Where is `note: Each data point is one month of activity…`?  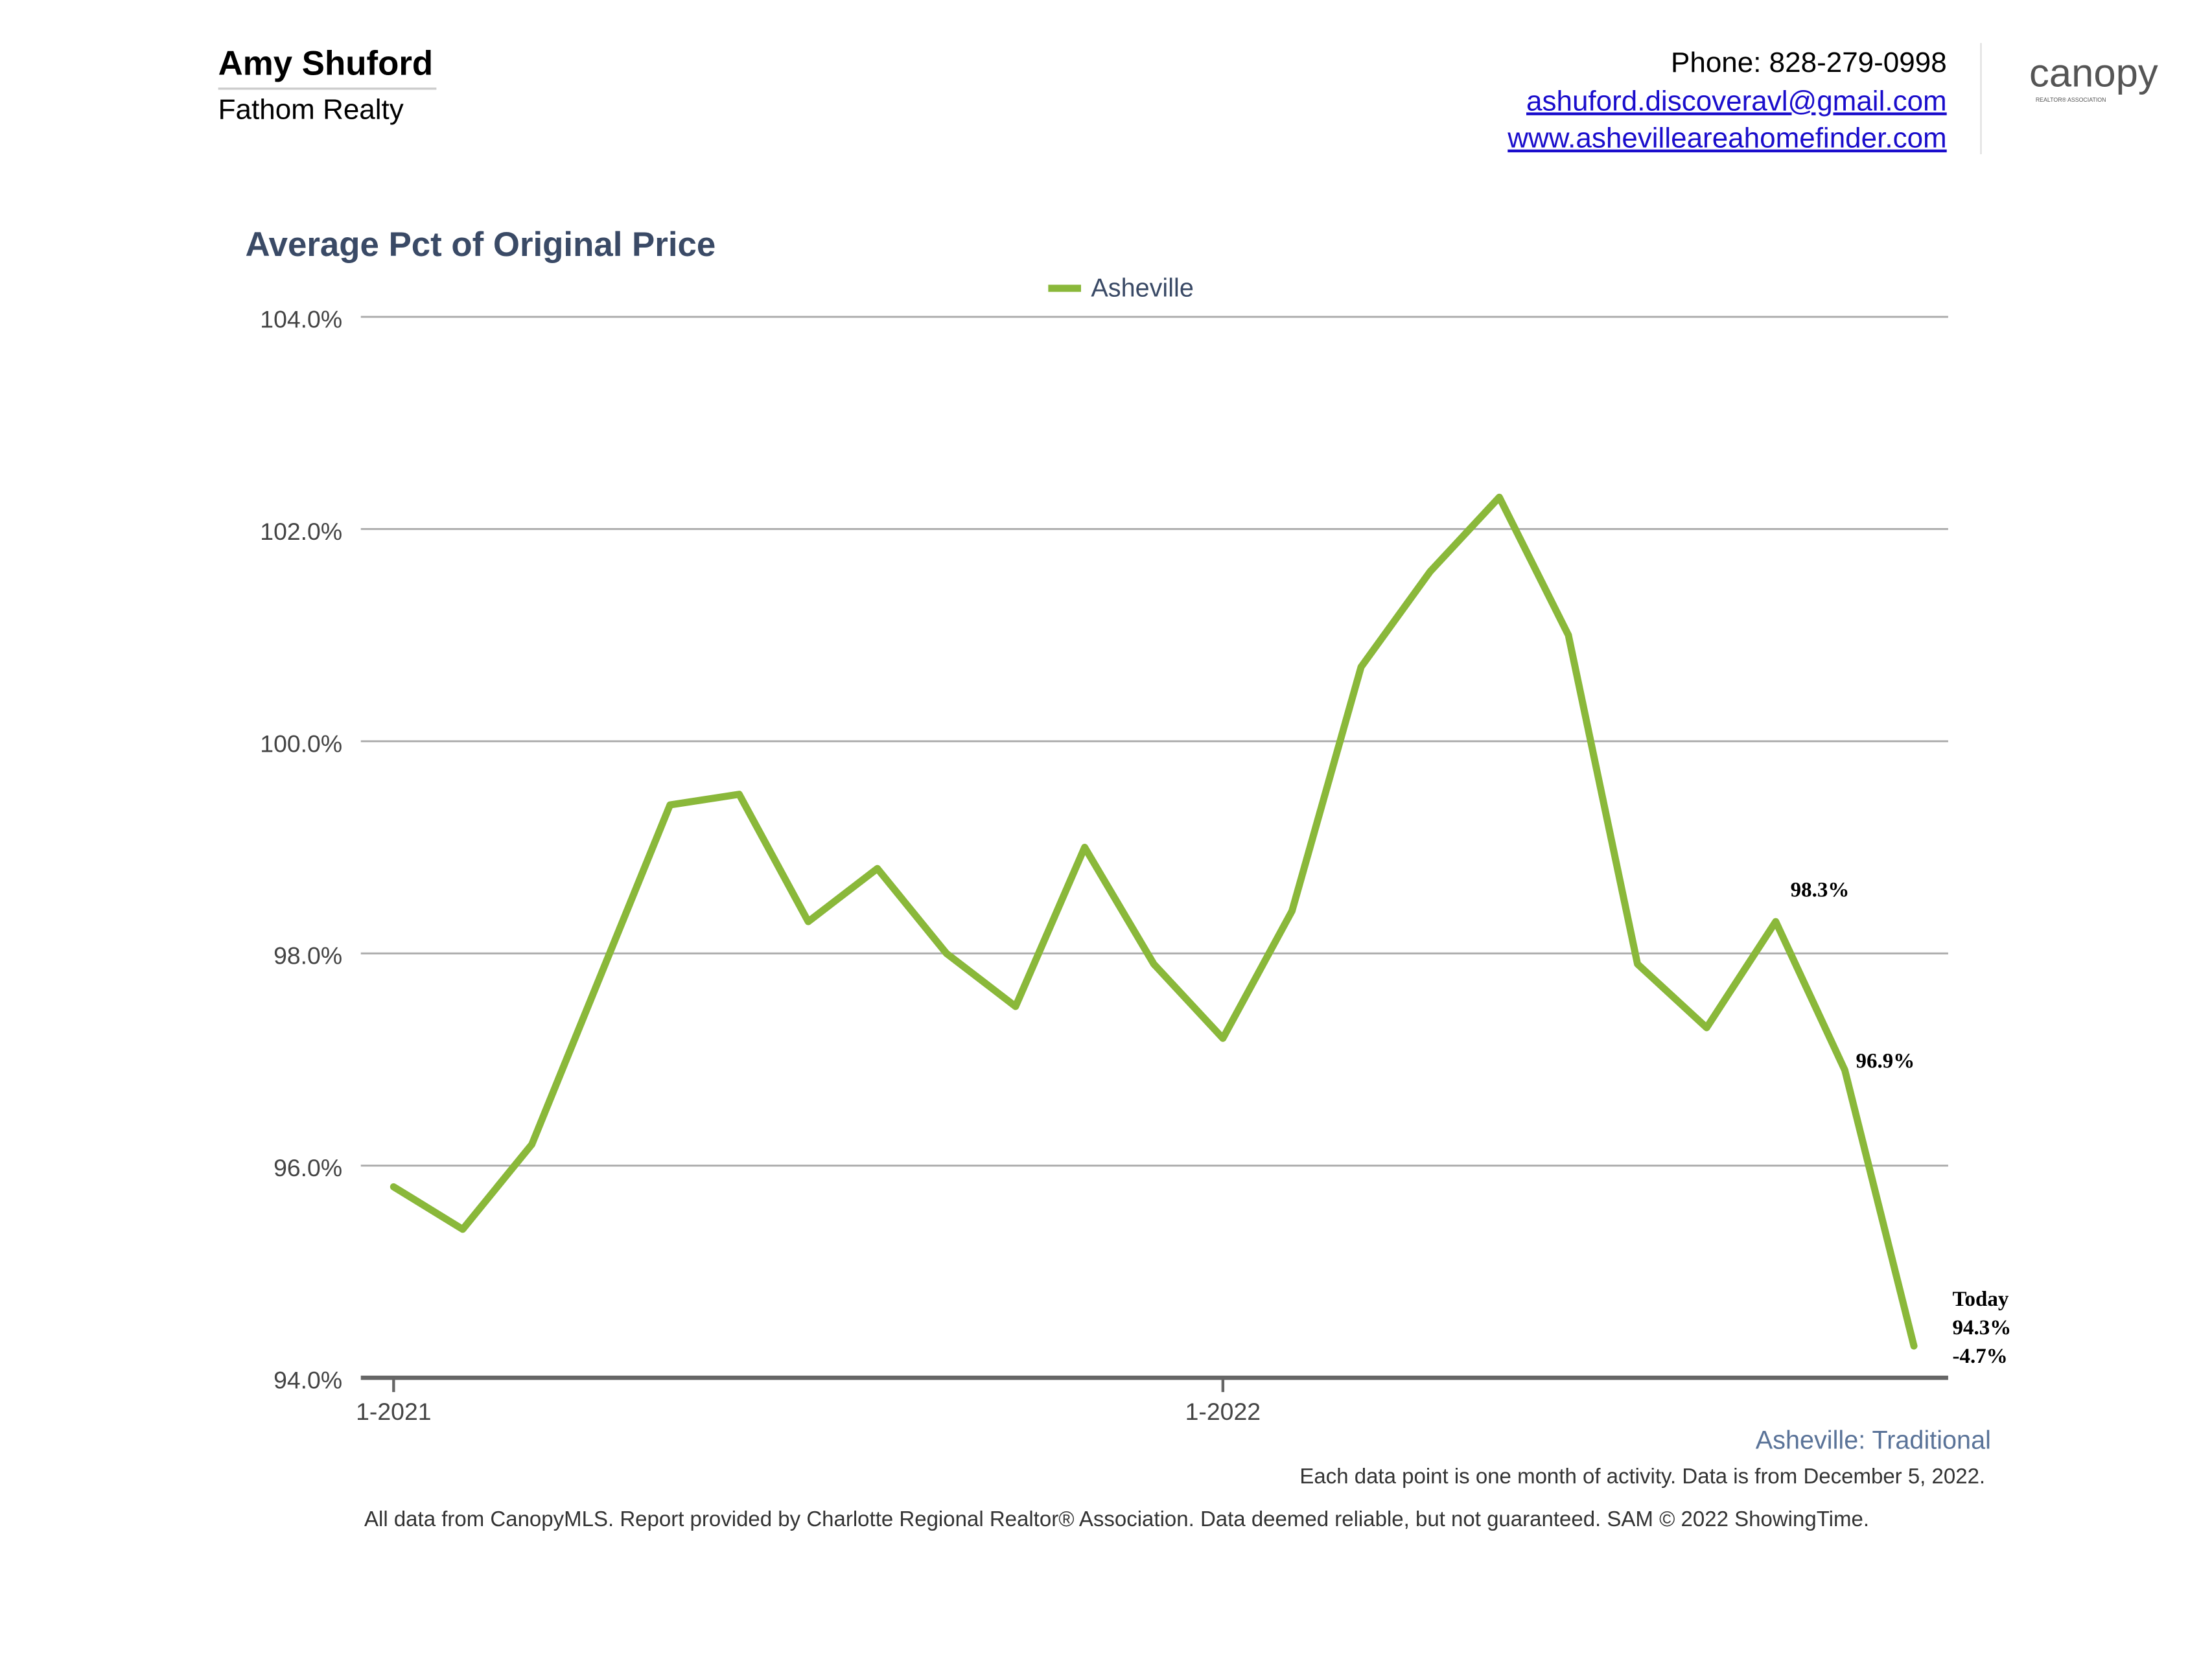
note: Each data point is one month of activity… is located at coordinates (1642, 1476).